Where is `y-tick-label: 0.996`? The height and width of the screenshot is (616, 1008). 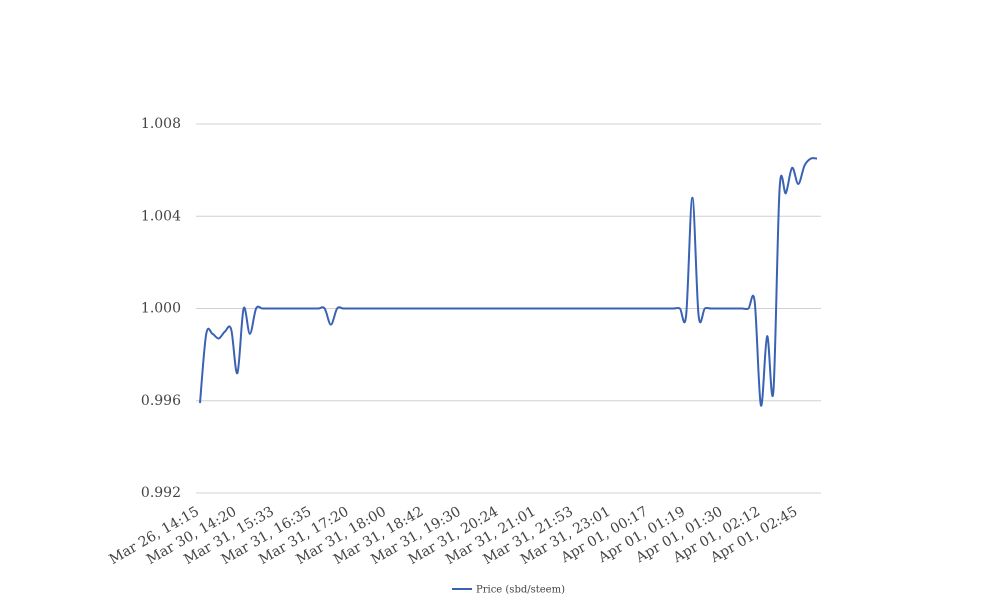
y-tick-label: 0.996 is located at coordinates (161, 401).